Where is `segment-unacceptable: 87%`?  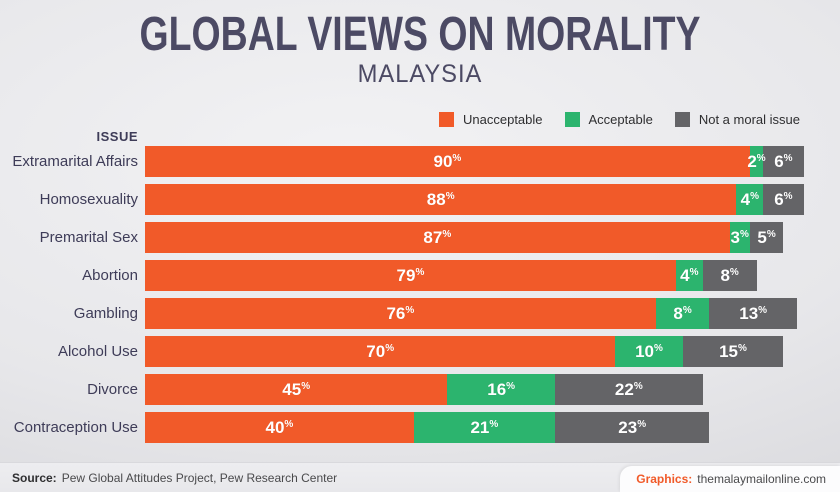 segment-unacceptable: 87% is located at coordinates (437, 237).